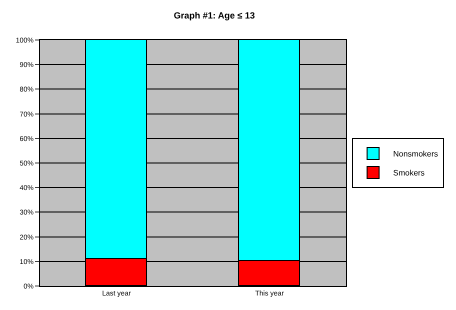 The image size is (456, 310). What do you see at coordinates (415, 154) in the screenshot?
I see `legend-label: Nonsmokers` at bounding box center [415, 154].